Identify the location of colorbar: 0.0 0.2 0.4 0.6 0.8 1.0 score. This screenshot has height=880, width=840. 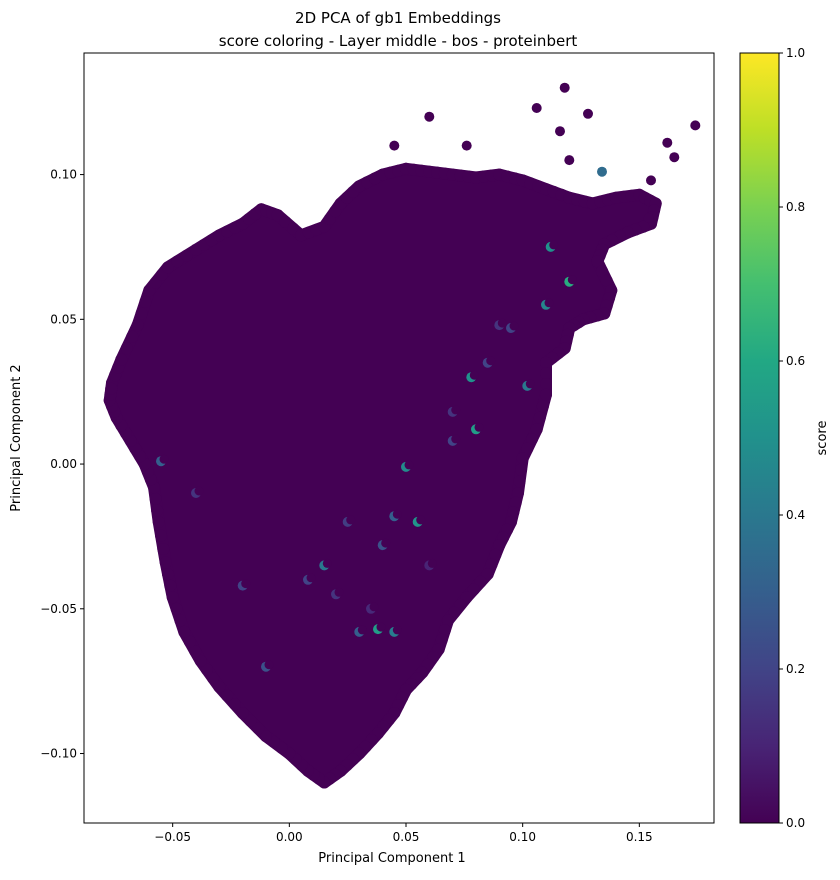
(784, 438).